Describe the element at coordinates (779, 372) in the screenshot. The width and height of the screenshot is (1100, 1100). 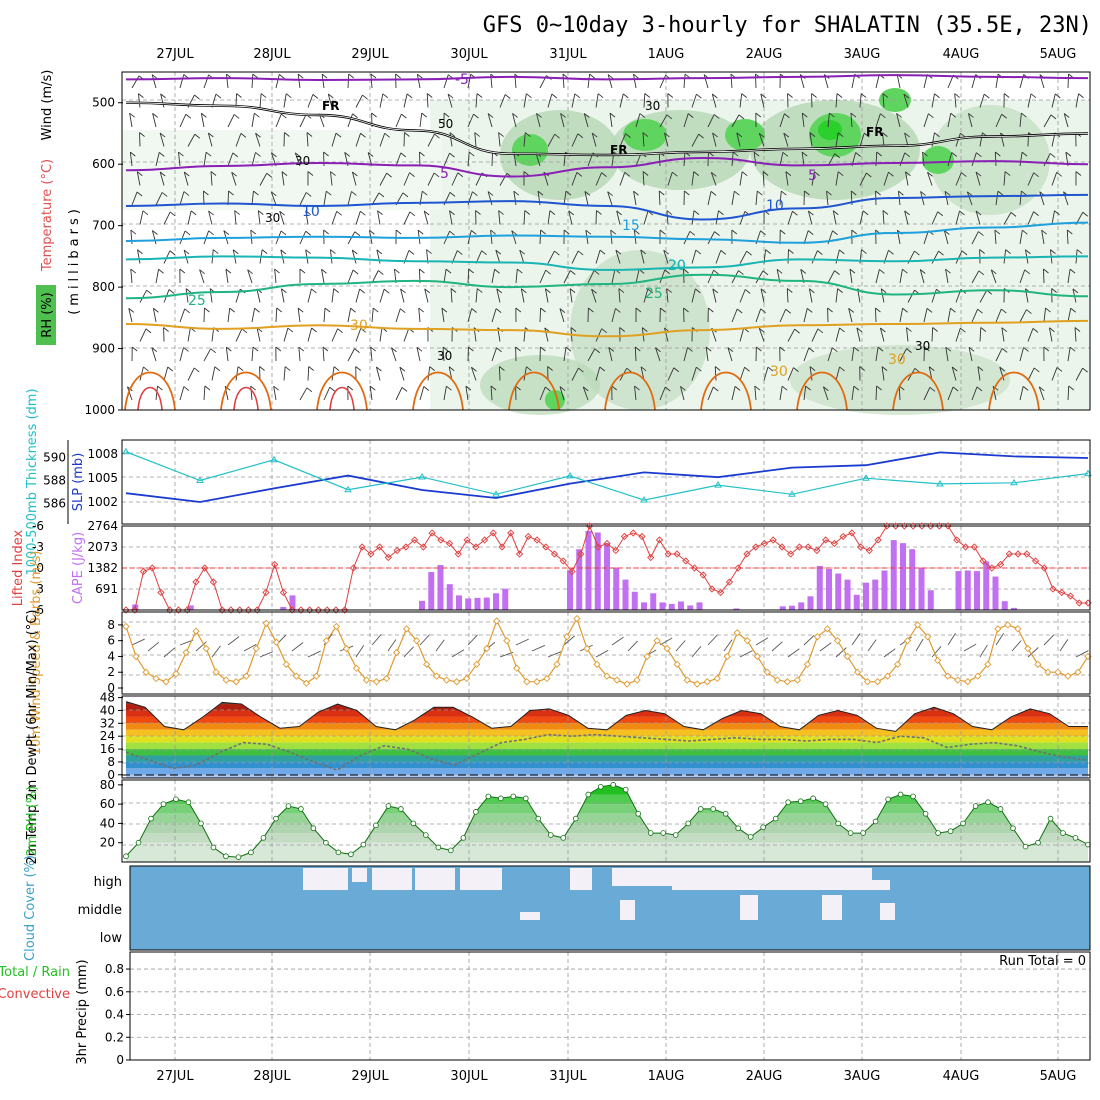
I see `temperature-contour-label: 30` at that location.